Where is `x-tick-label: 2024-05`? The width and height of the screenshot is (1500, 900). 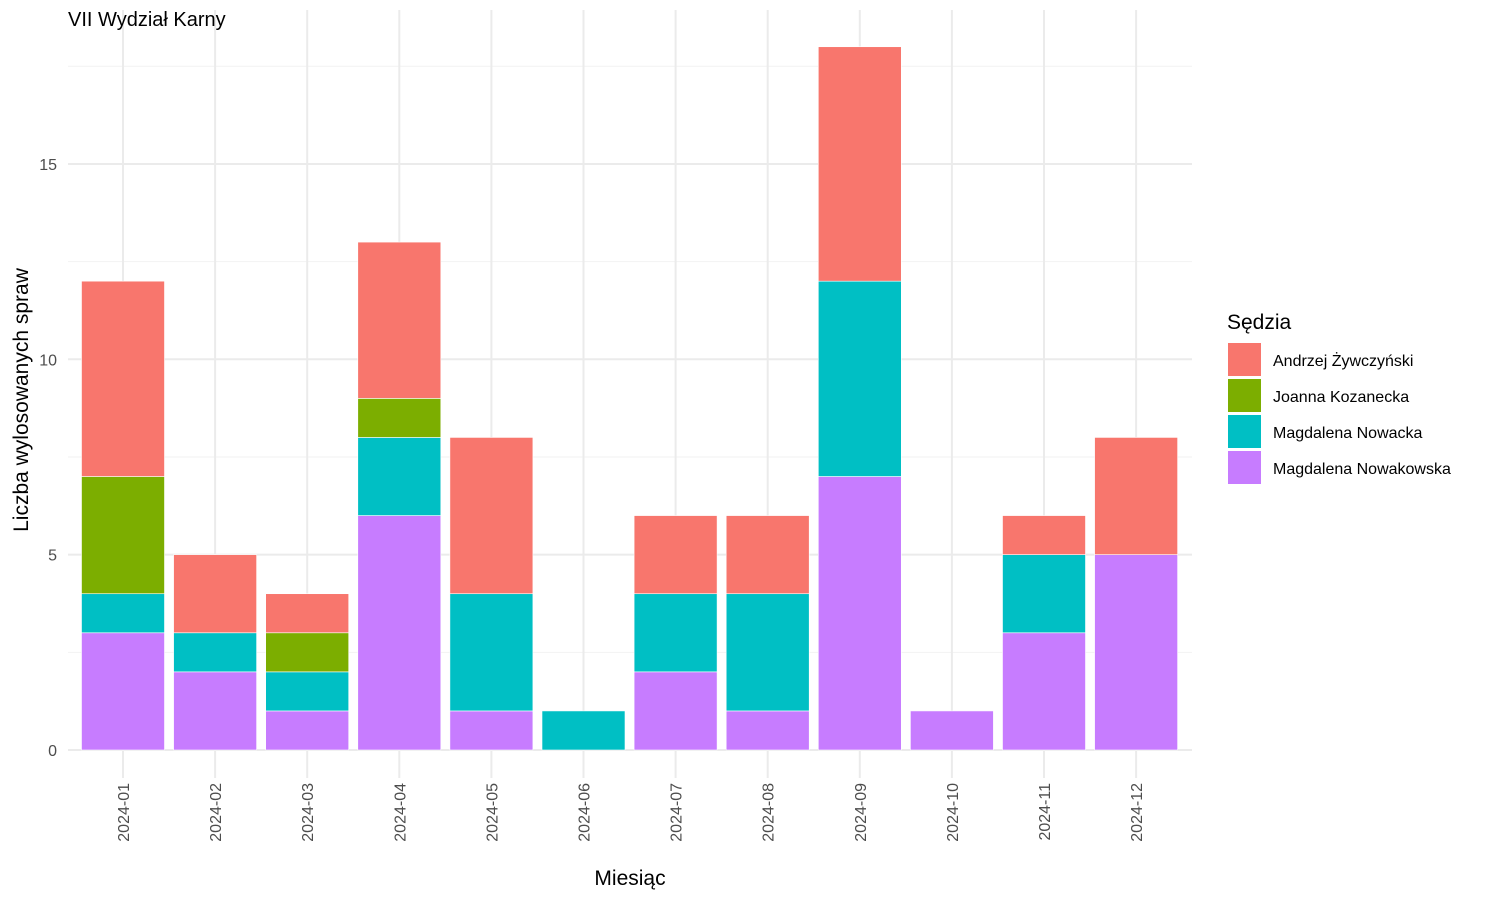 x-tick-label: 2024-05 is located at coordinates (492, 812).